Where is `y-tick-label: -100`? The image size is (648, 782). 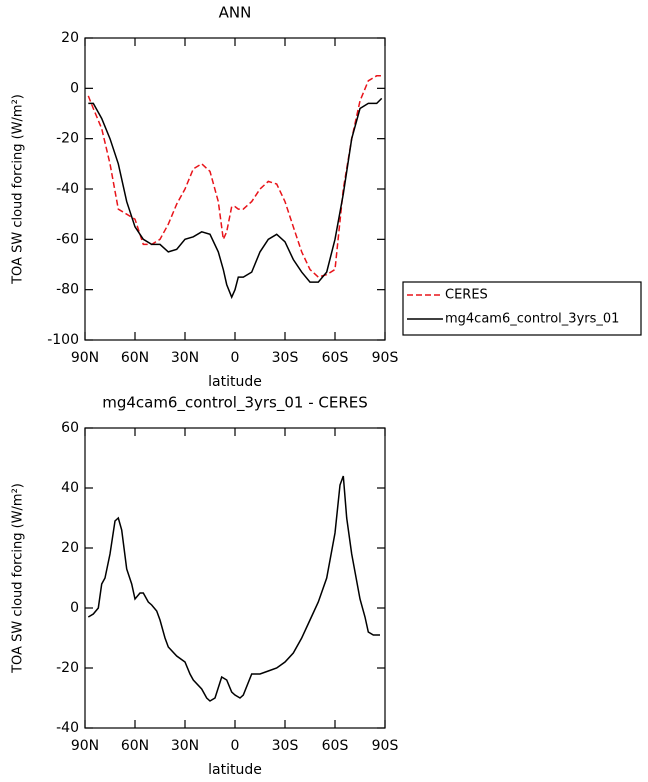 y-tick-label: -100 is located at coordinates (63, 340).